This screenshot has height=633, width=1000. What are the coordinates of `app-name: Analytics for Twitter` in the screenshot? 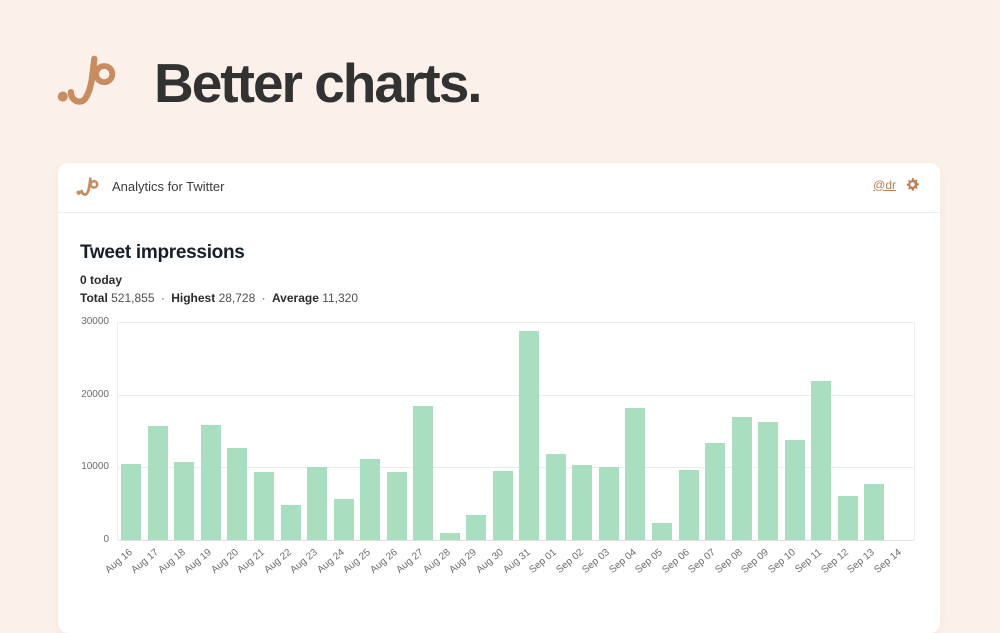 It's located at (168, 186).